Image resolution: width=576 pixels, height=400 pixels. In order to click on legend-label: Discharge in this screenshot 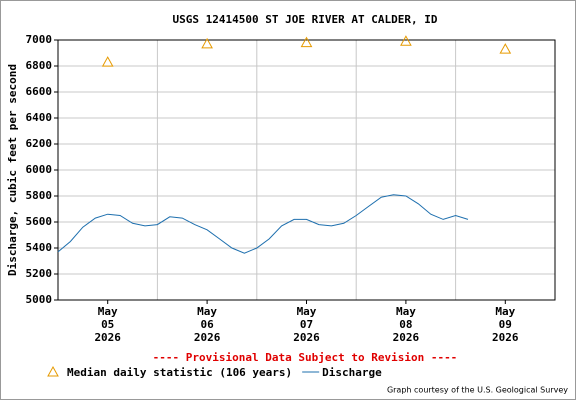, I will do `click(352, 372)`.